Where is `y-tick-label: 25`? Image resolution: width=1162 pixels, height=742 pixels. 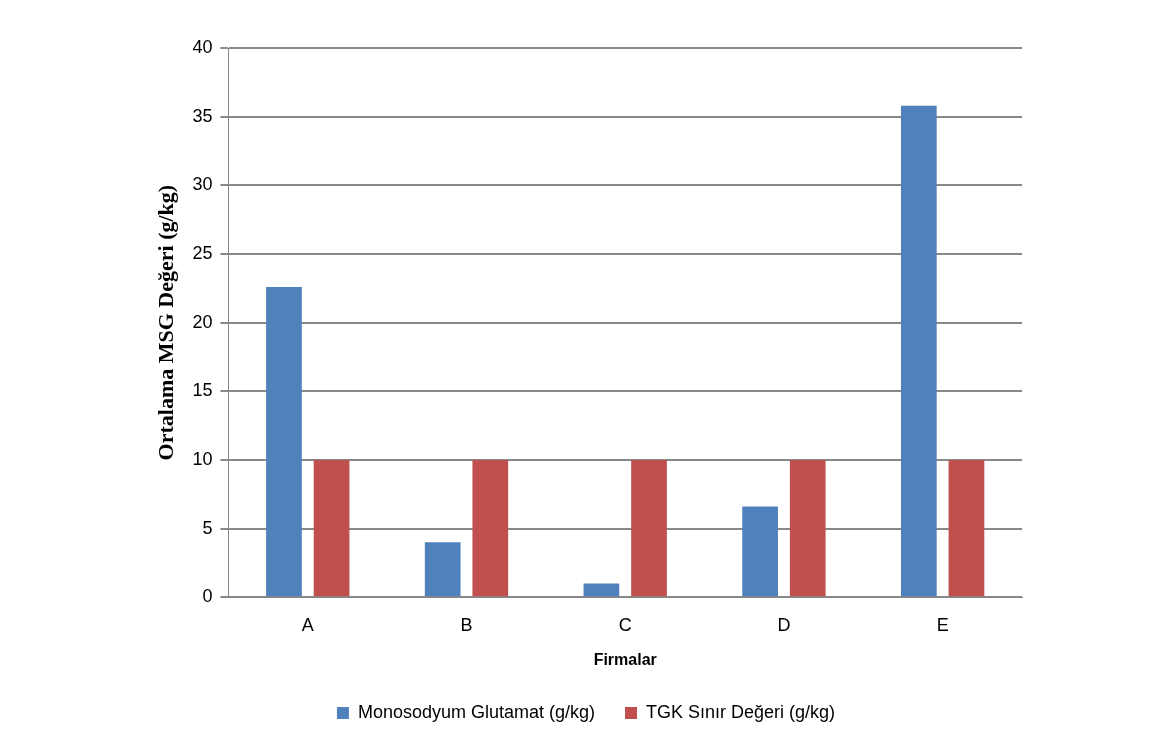 y-tick-label: 25 is located at coordinates (202, 252).